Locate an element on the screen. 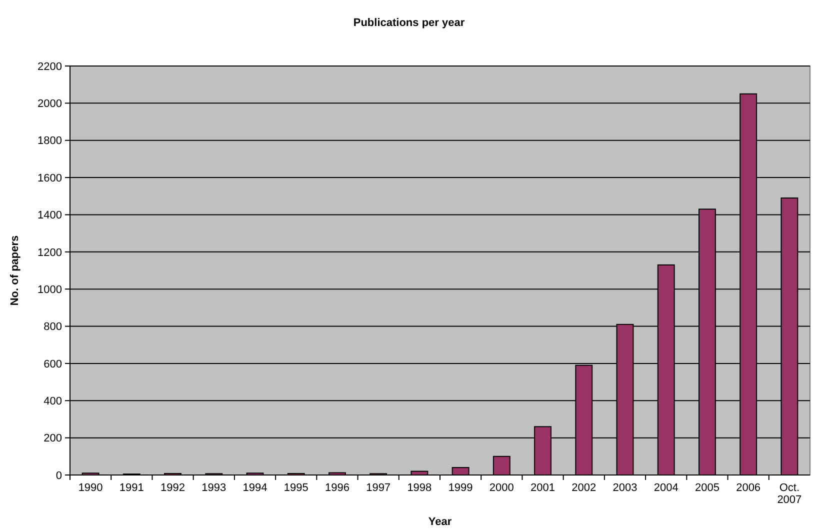 This screenshot has width=818, height=531. x-tick-label: 1990 is located at coordinates (90, 488).